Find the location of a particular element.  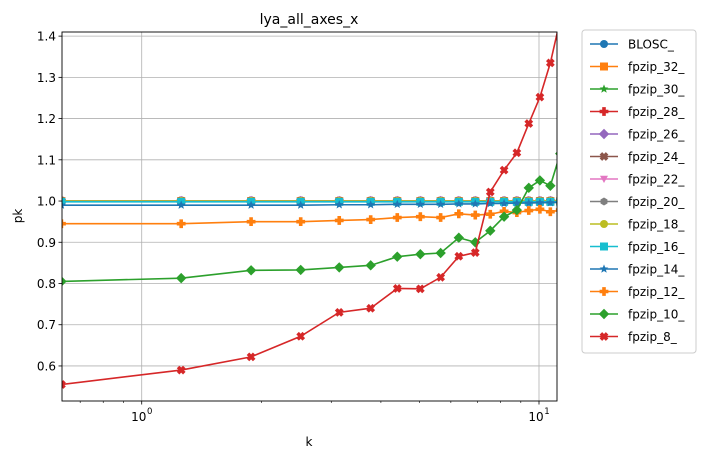

legend-label: fpzip_12_ is located at coordinates (656, 292).